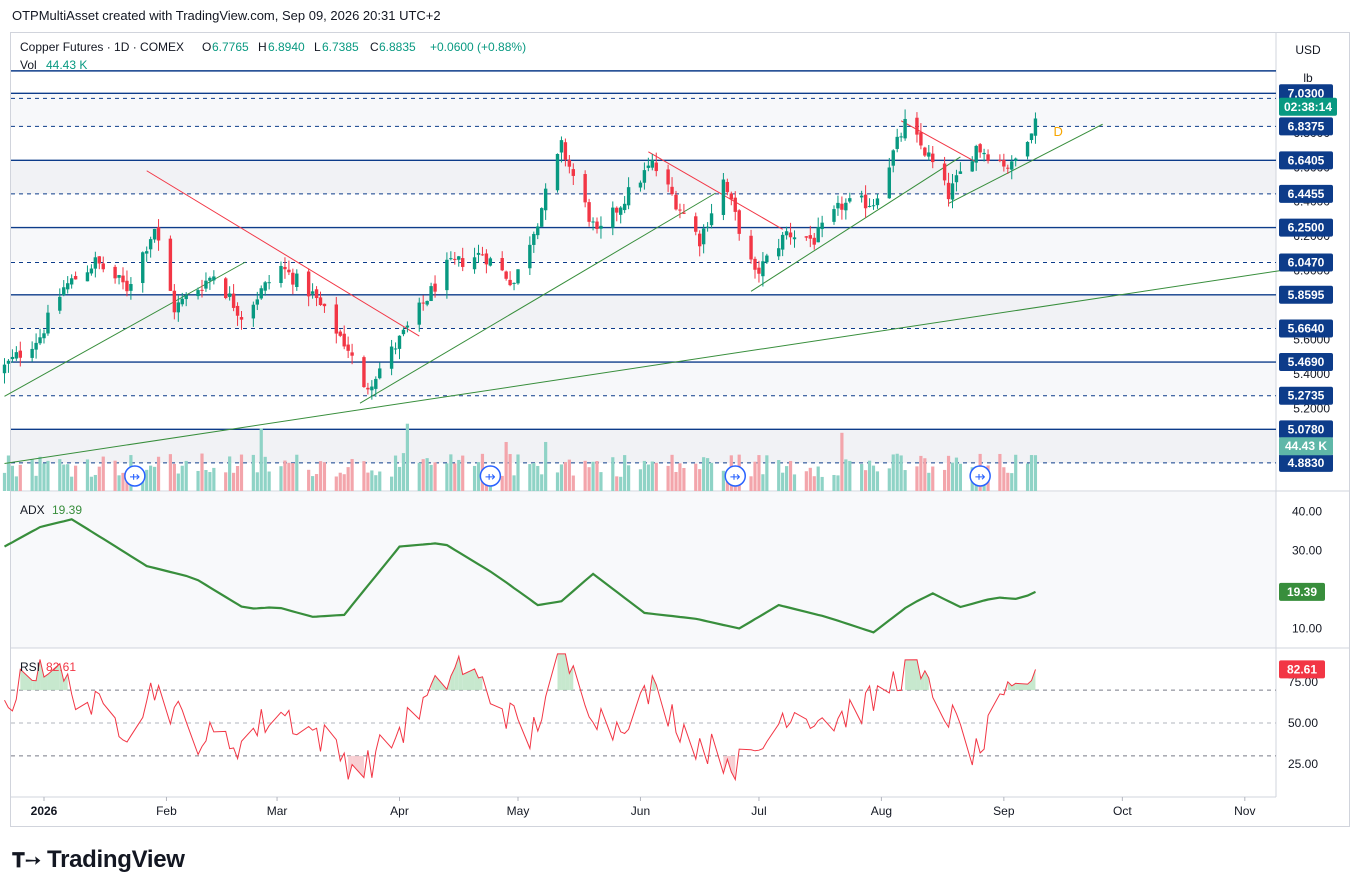  I want to click on rsi-tick-label: 75.00, so click(1303, 682).